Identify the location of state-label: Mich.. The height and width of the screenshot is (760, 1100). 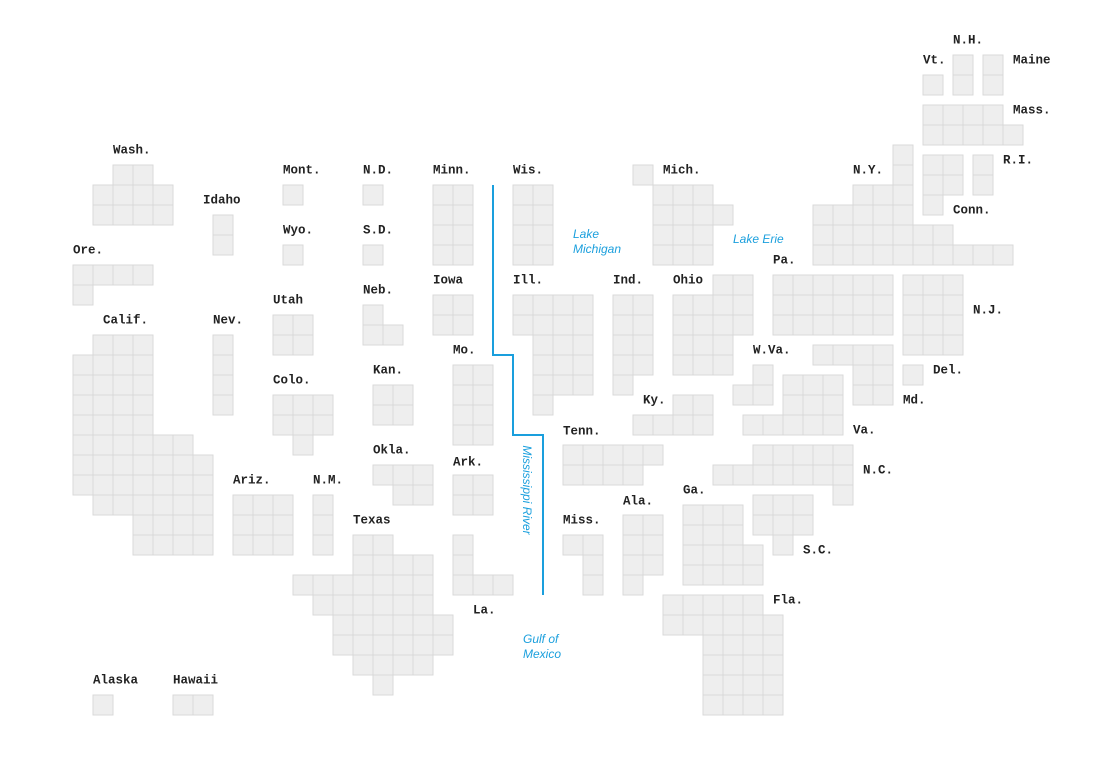
(682, 170).